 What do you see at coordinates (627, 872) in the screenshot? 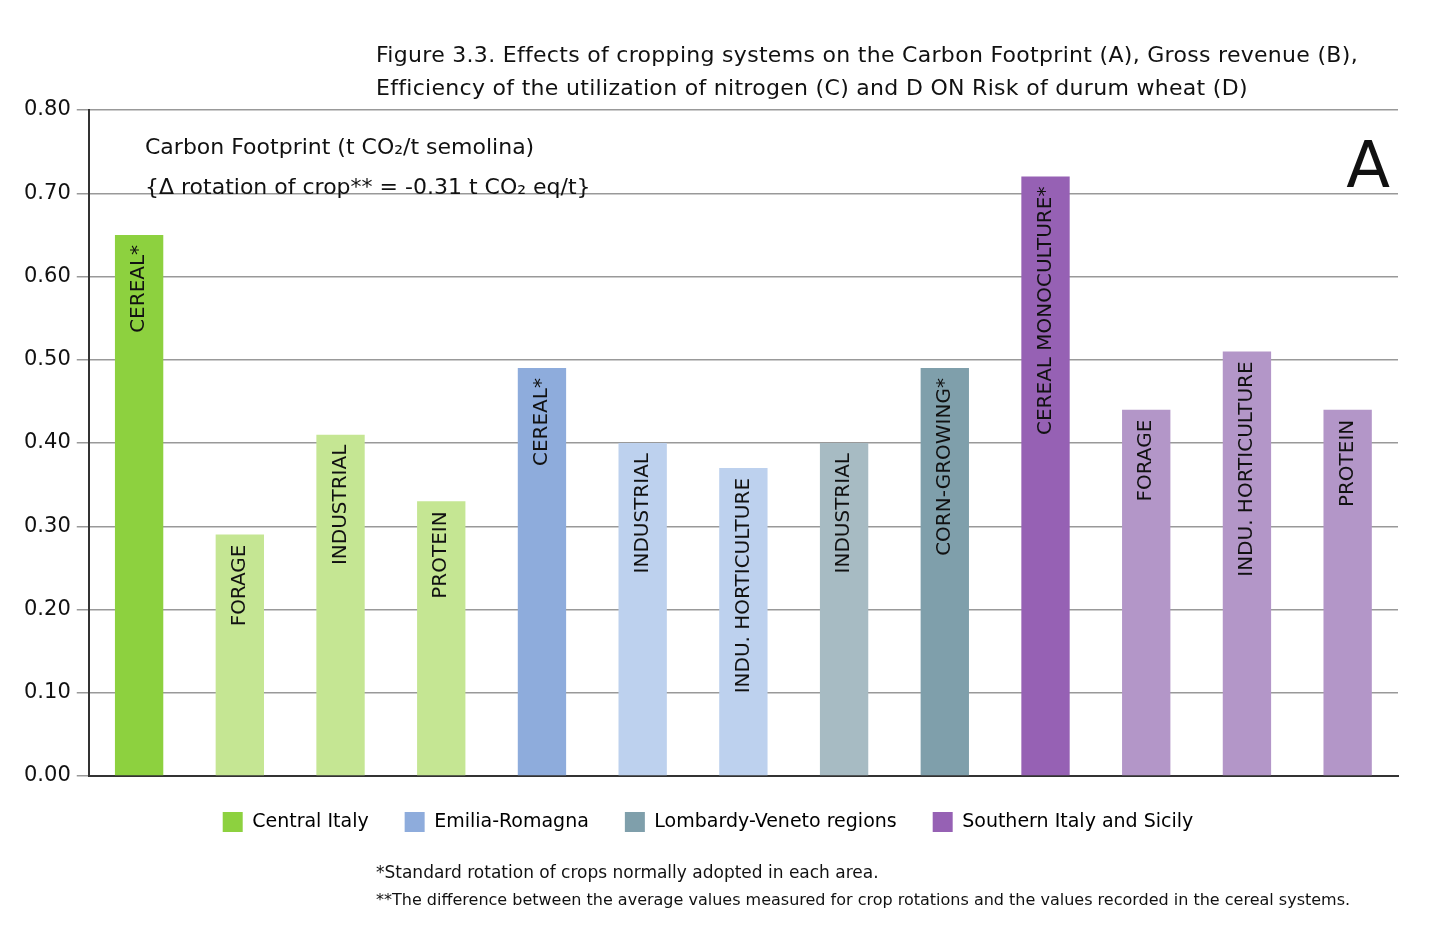
I see `text: *Standard rotation of crops normally adopted in each area.` at bounding box center [627, 872].